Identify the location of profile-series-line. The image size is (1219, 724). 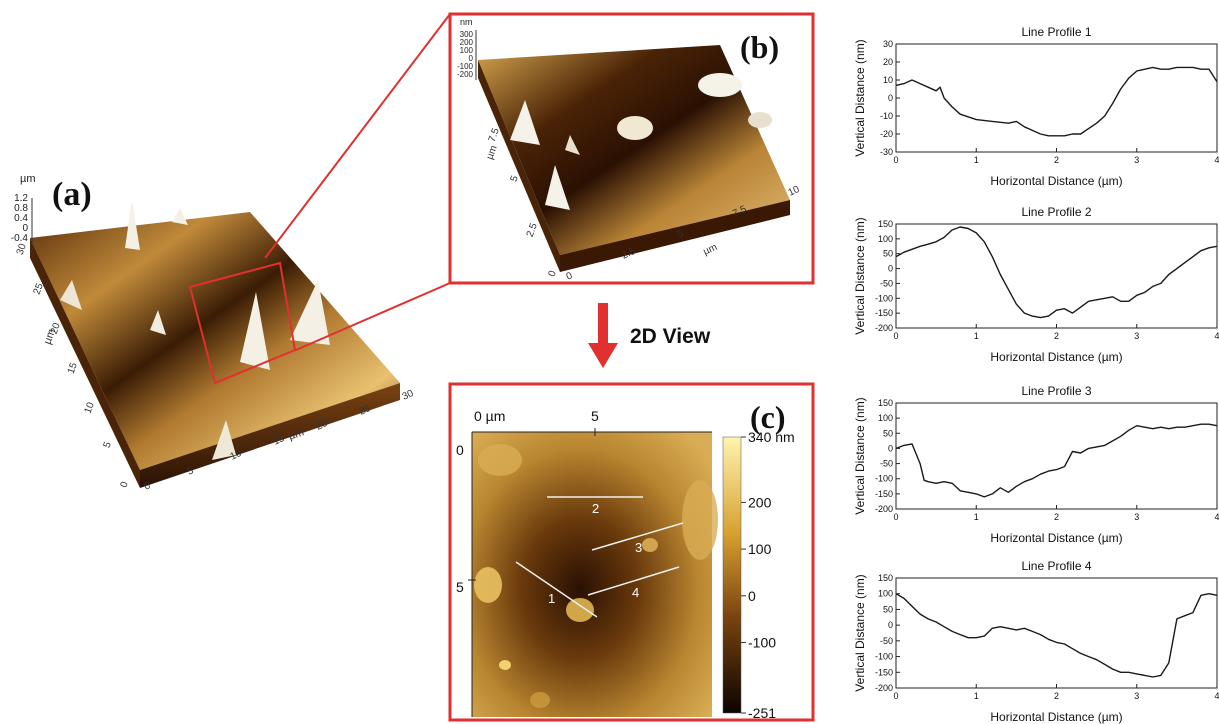
(1056, 272).